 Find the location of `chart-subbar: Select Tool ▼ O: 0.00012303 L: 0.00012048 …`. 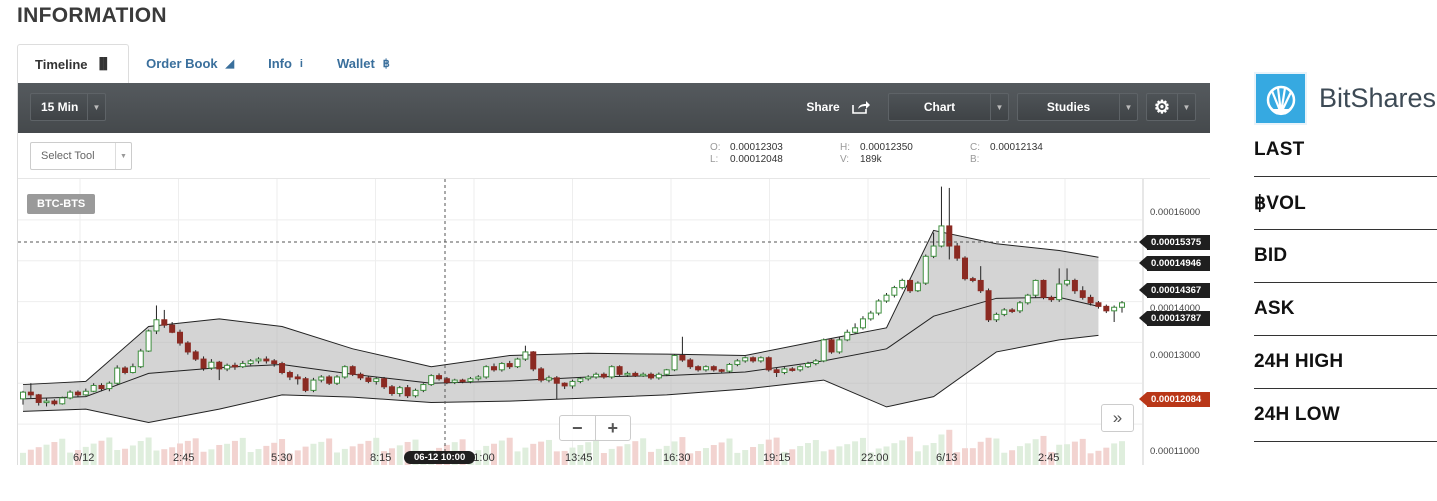

chart-subbar: Select Tool ▼ O: 0.00012303 L: 0.00012048 … is located at coordinates (614, 156).